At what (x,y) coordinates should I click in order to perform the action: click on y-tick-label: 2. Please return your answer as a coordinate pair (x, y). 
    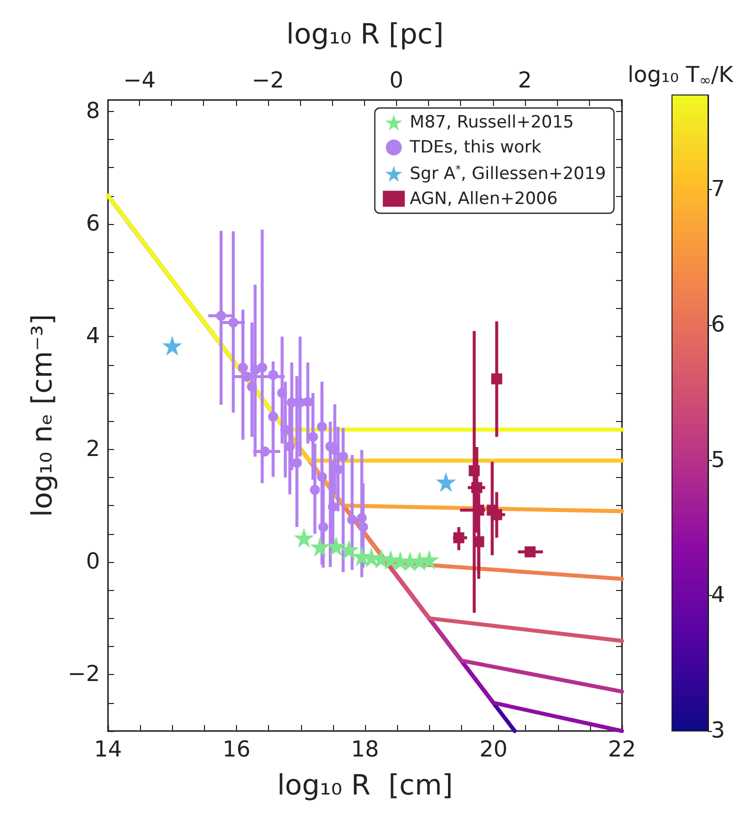
    Looking at the image, I should click on (93, 449).